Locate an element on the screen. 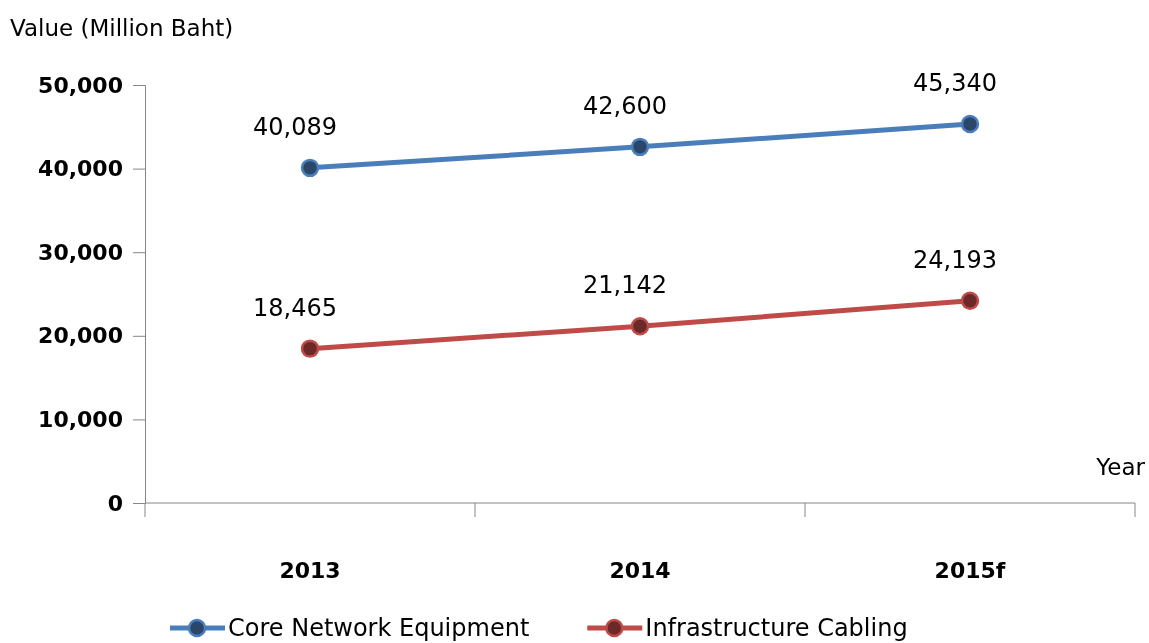  legend-label: Core Network Equipment is located at coordinates (379, 628).